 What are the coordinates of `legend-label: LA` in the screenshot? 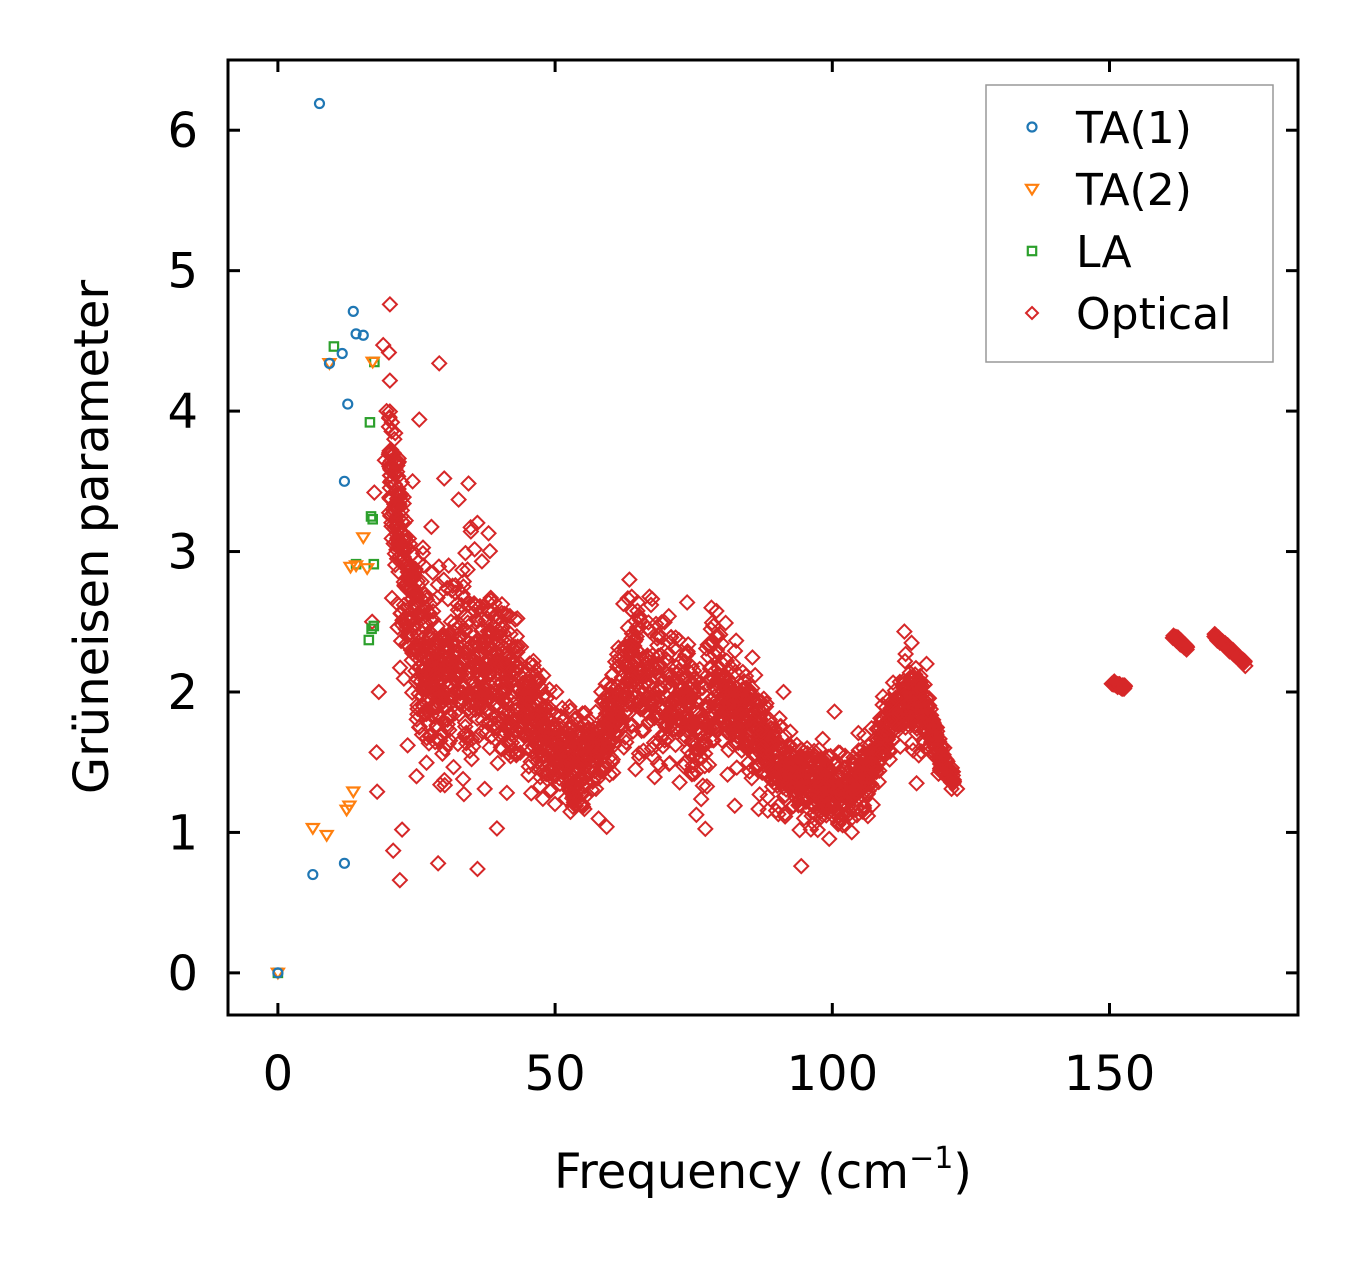 It's located at (1104, 252).